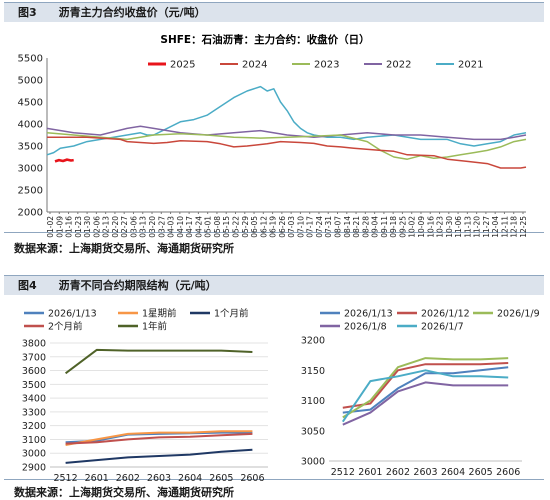 Image resolution: width=550 pixels, height=500 pixels. Describe the element at coordinates (481, 472) in the screenshot. I see `chart3-x-tick-label: 2605` at that location.